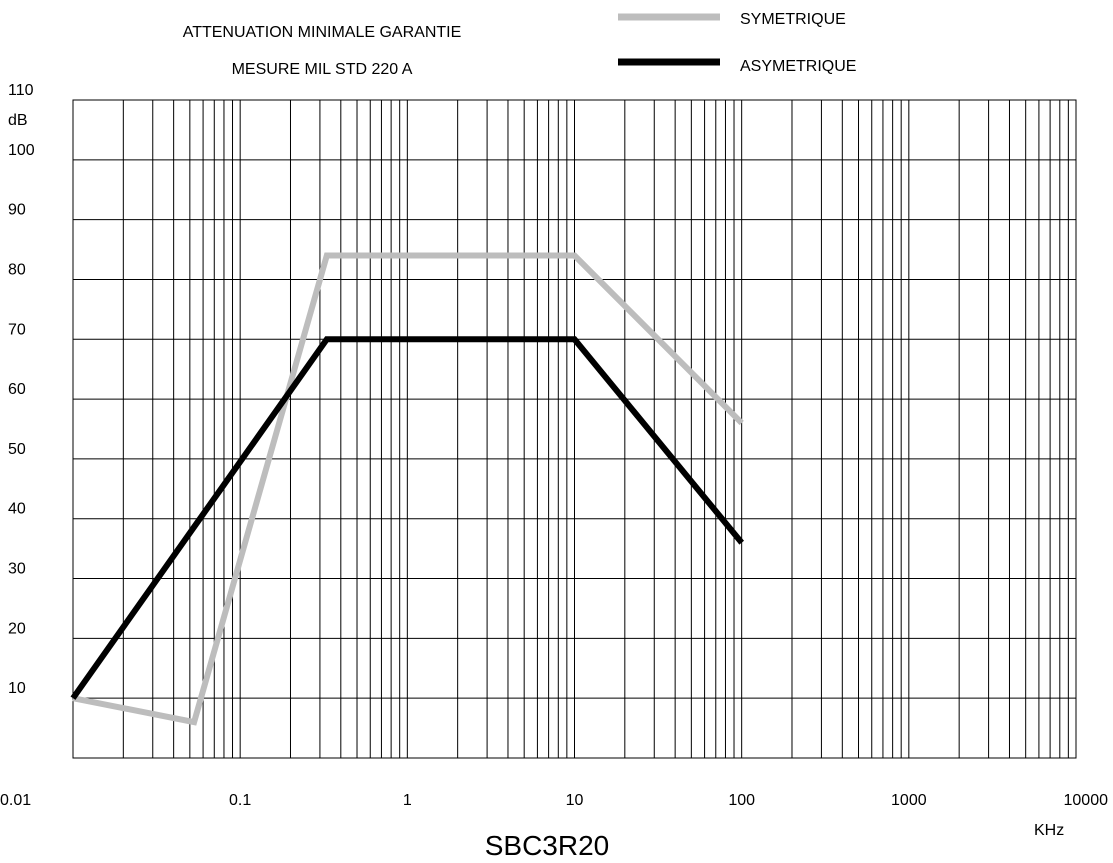 Image resolution: width=1113 pixels, height=863 pixels. What do you see at coordinates (547, 845) in the screenshot?
I see `chart-caption: SBC3R20` at bounding box center [547, 845].